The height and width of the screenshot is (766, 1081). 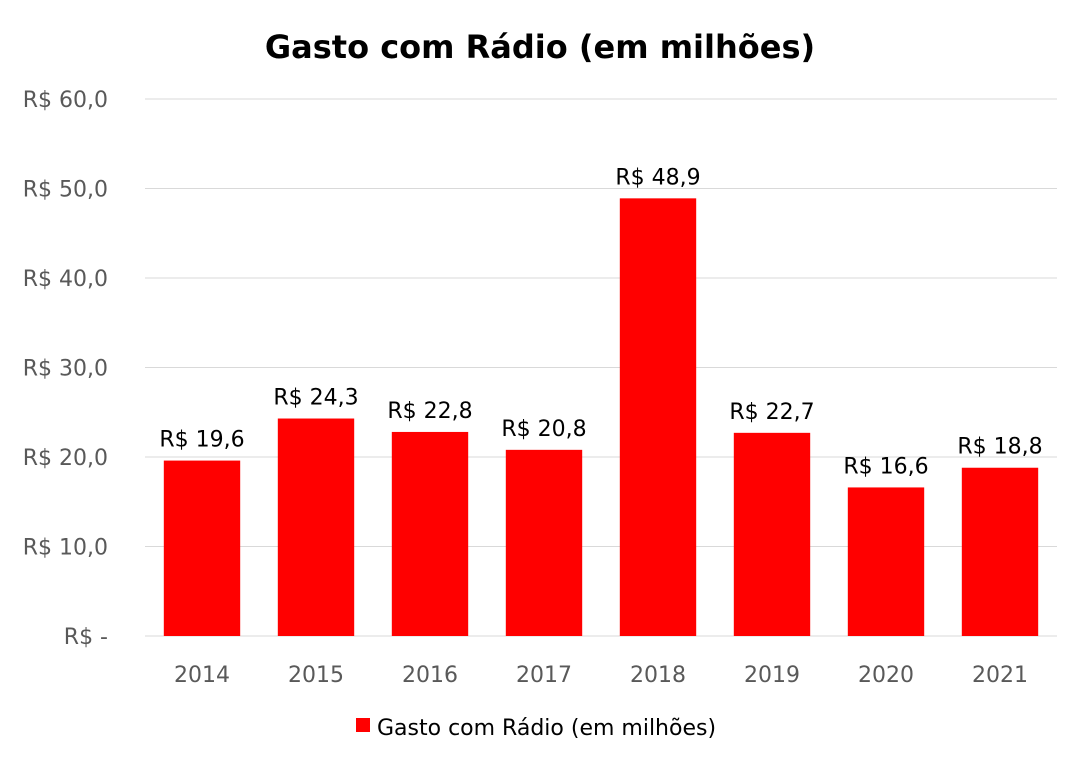 What do you see at coordinates (65, 279) in the screenshot?
I see `y-tick-label: R$ 40,0` at bounding box center [65, 279].